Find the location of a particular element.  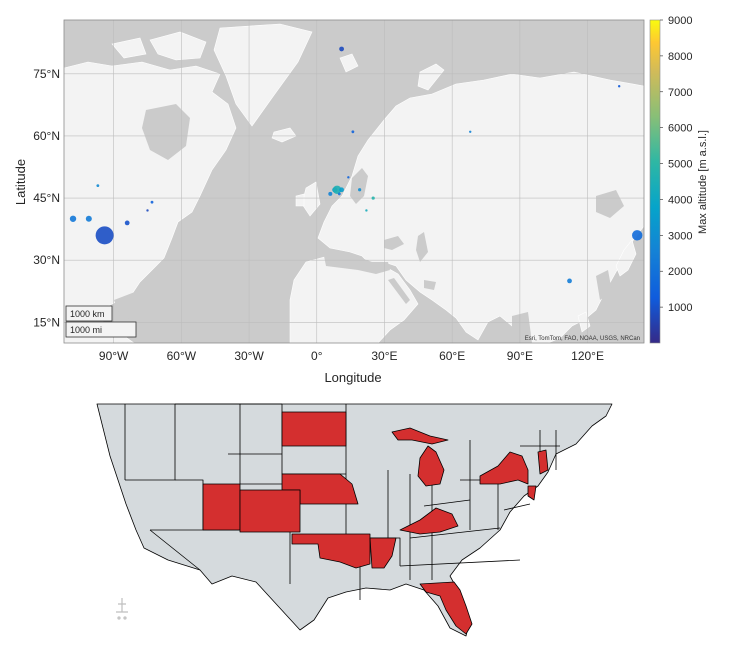

colorbar-tick-label: 5000 is located at coordinates (680, 165).